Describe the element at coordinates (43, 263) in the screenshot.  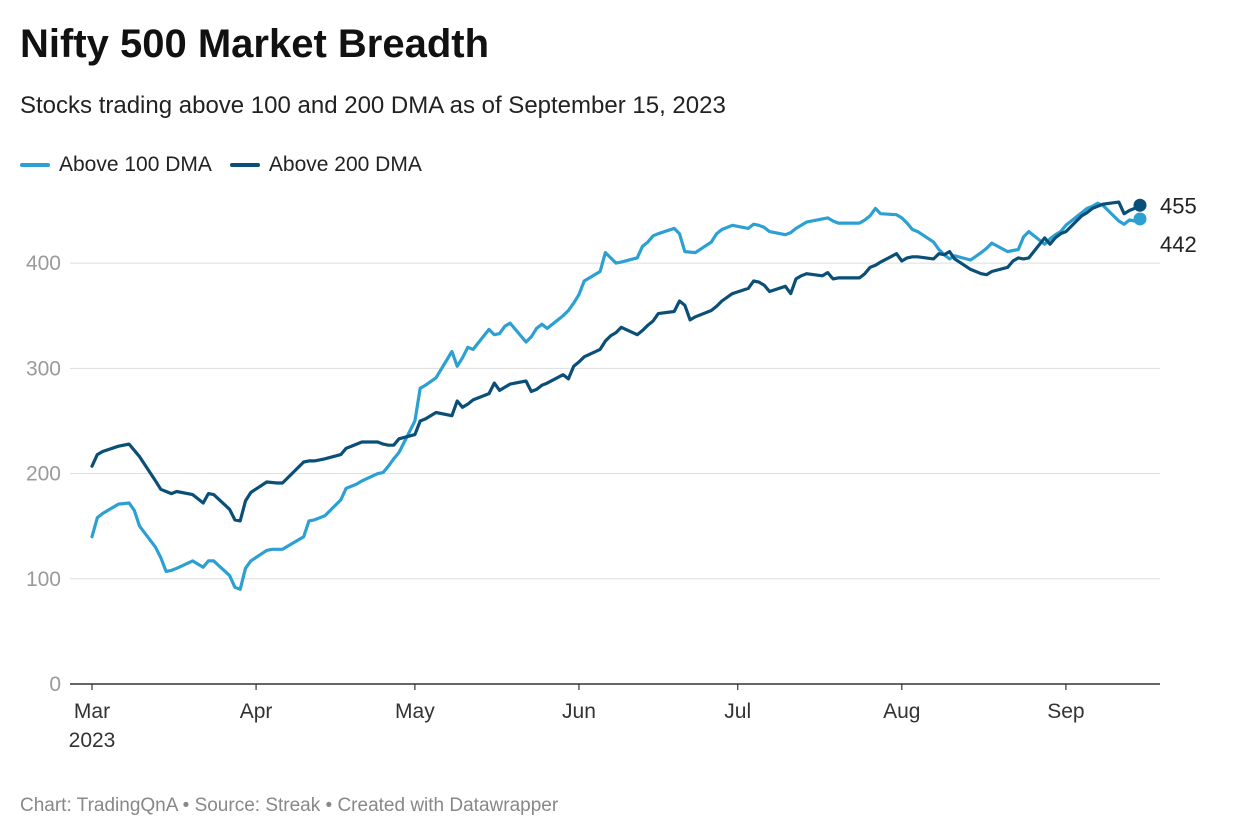
I see `y-tick-label: 400` at that location.